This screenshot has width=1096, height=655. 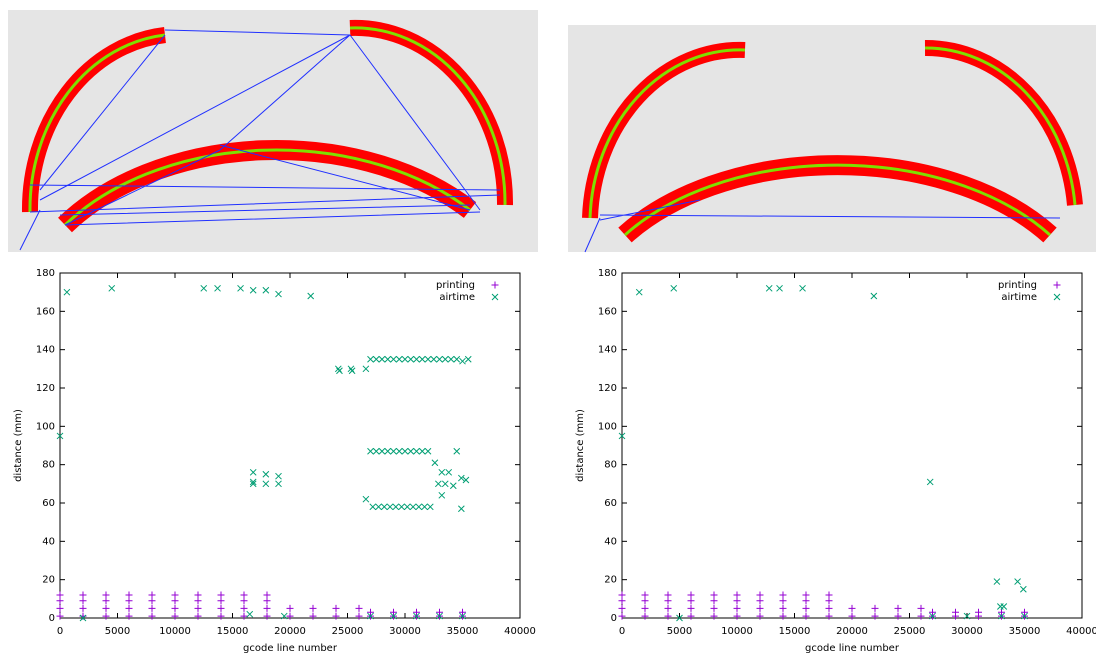 What do you see at coordinates (290, 648) in the screenshot?
I see `x-axis-label: gcode line number` at bounding box center [290, 648].